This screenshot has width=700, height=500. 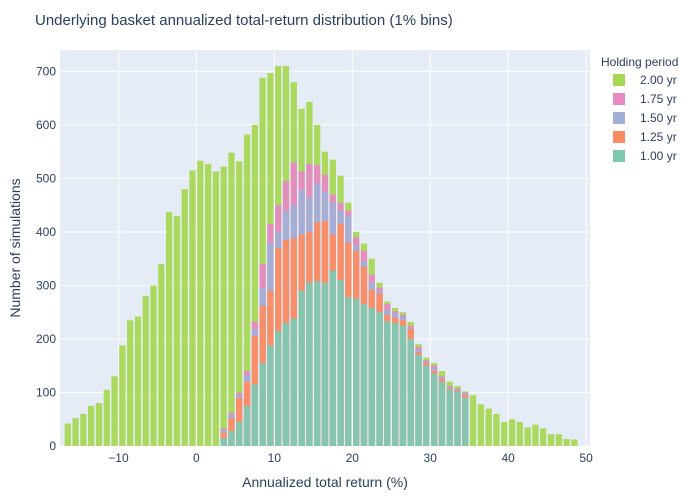 I want to click on y-tick-label: 300, so click(x=46, y=285).